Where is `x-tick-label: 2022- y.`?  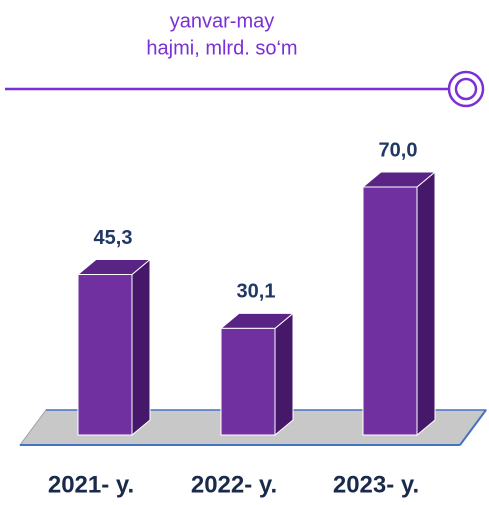
x-tick-label: 2022- y. is located at coordinates (234, 484).